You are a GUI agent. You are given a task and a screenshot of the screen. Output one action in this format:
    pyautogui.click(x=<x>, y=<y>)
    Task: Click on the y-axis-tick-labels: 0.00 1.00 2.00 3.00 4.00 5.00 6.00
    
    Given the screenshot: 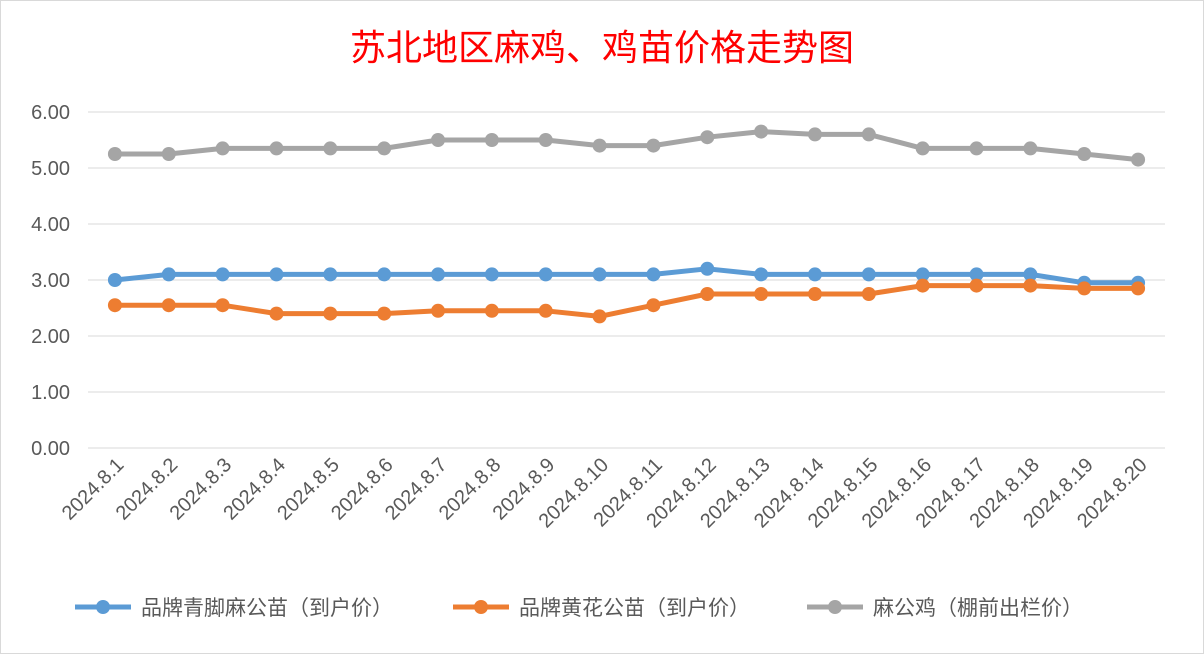 What is the action you would take?
    pyautogui.click(x=50, y=281)
    